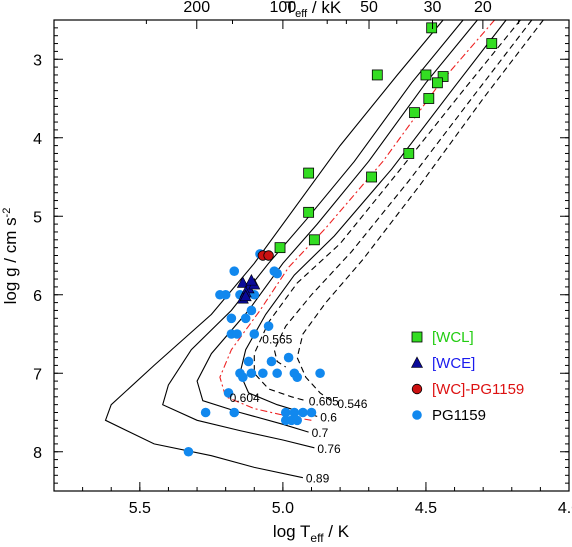 The image size is (572, 547). What do you see at coordinates (417, 389) in the screenshot?
I see `legend-marker-wcpg` at bounding box center [417, 389].